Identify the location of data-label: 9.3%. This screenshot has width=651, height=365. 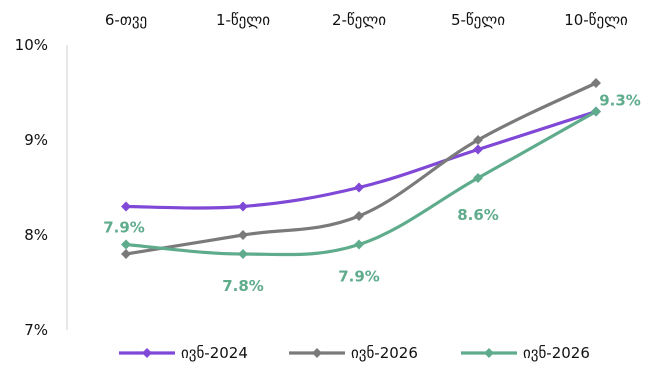
(620, 101).